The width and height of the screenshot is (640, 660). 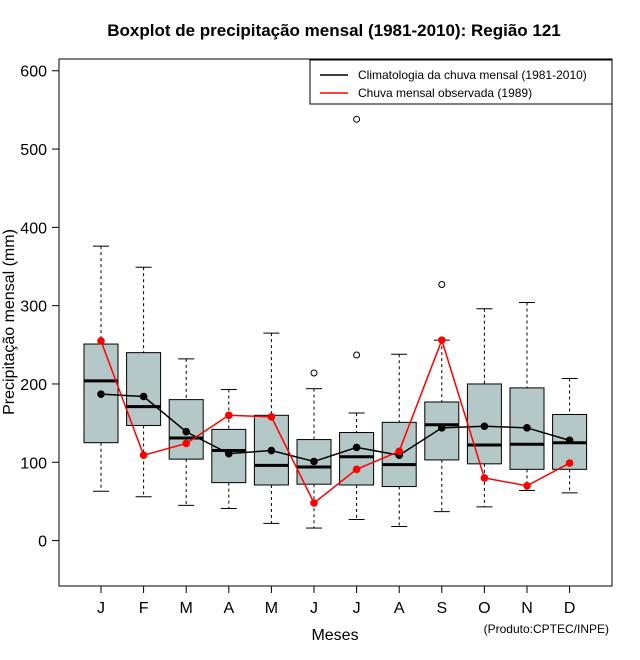 What do you see at coordinates (33, 150) in the screenshot?
I see `y-tick-label: 500` at bounding box center [33, 150].